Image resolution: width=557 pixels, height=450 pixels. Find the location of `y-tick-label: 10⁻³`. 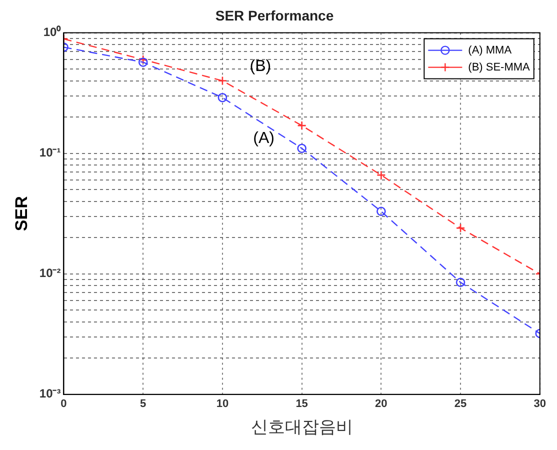

y-tick-label: 10⁻³ is located at coordinates (50, 393).